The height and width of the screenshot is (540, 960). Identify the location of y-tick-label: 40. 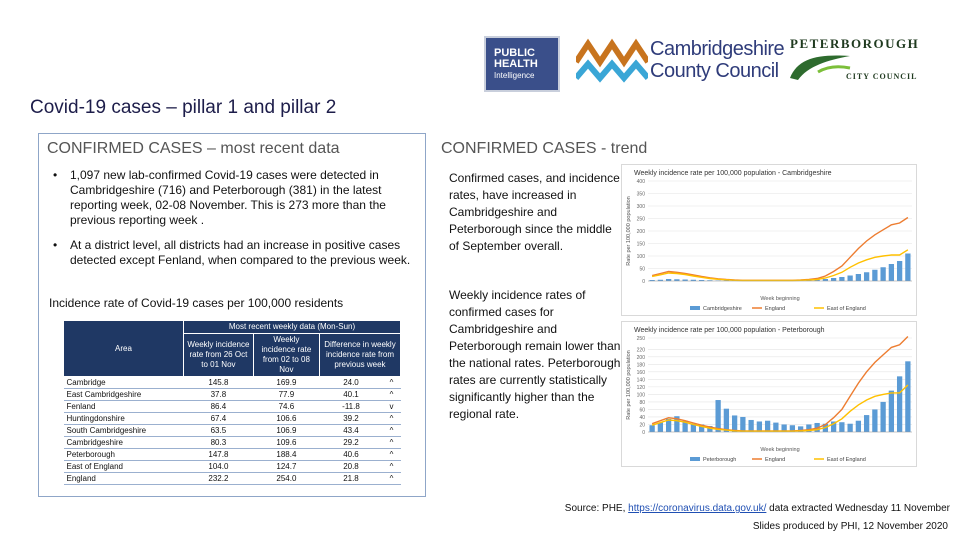
(642, 418).